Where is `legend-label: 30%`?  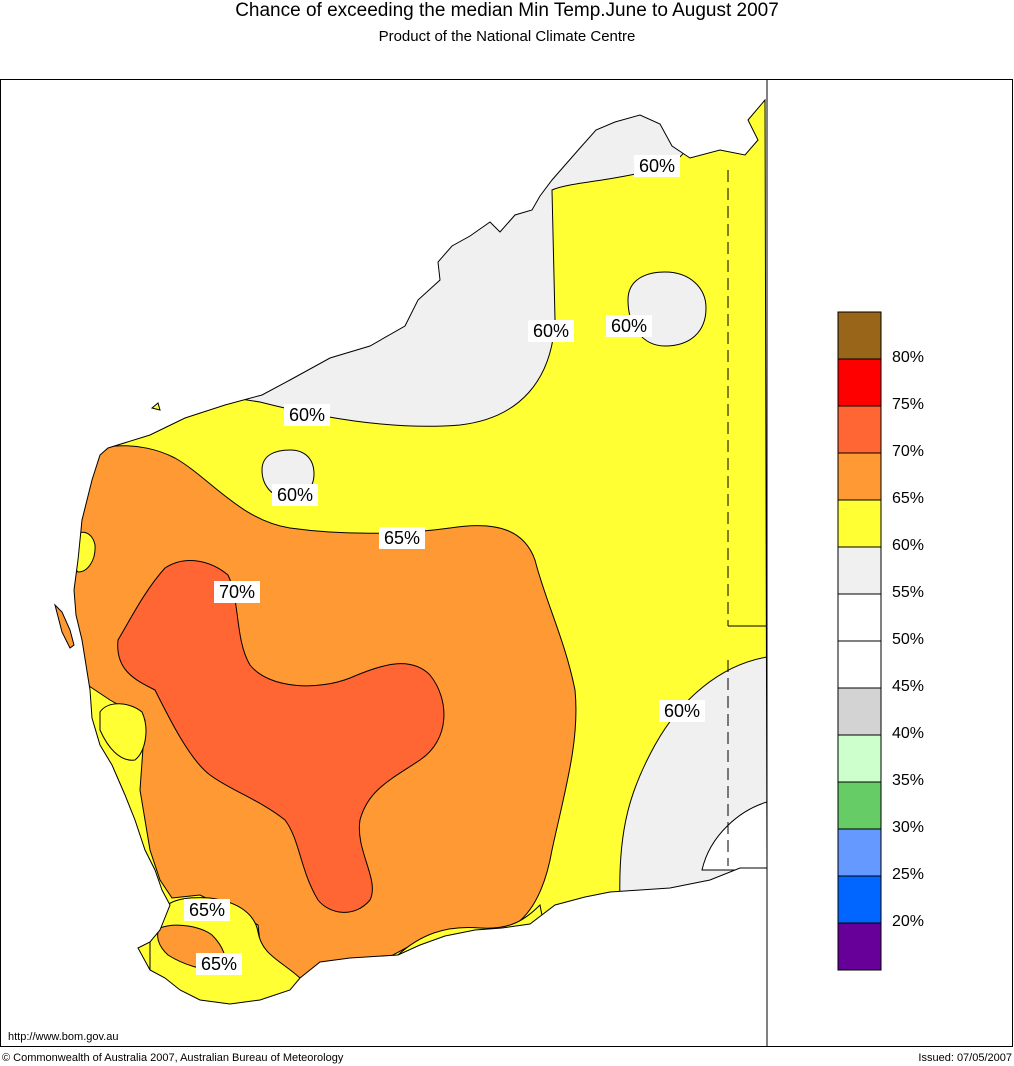 legend-label: 30% is located at coordinates (908, 827).